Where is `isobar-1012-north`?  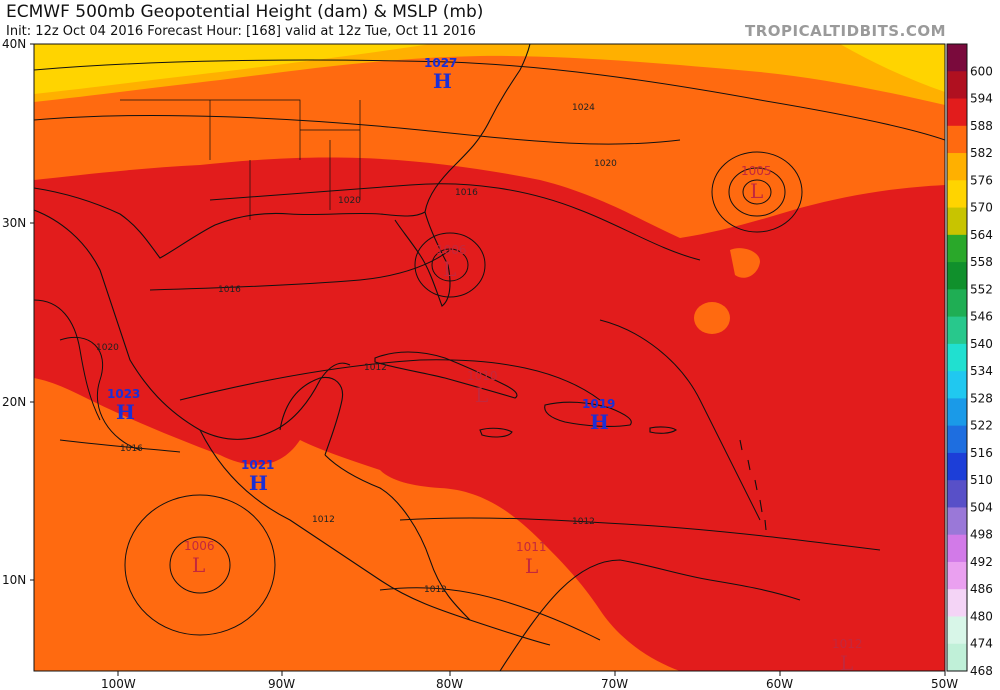
isobar-1012-north is located at coordinates (390, 380).